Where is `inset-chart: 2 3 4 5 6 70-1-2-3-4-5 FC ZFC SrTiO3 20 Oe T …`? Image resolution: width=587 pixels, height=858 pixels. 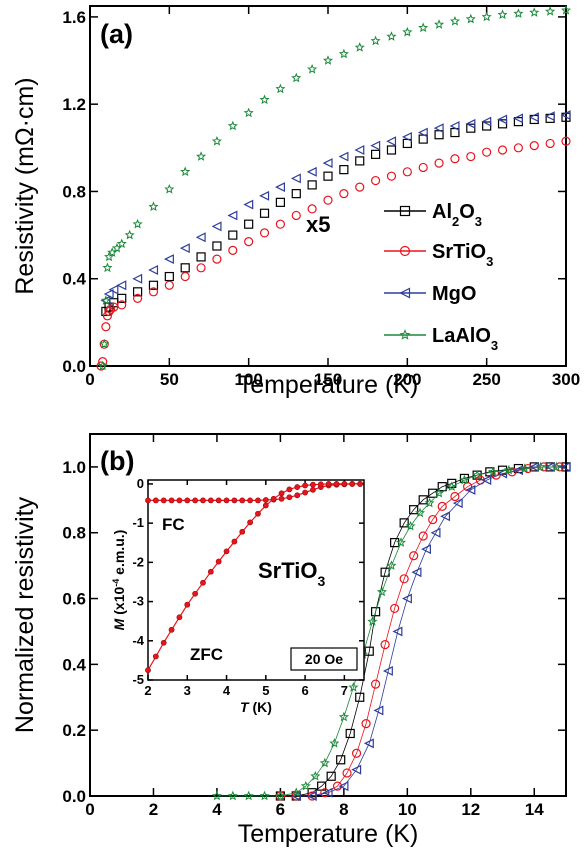
inset-chart: 2 3 4 5 6 70-1-2-3-4-5 FC ZFC SrTiO3 20 Oe T … is located at coordinates (238, 595).